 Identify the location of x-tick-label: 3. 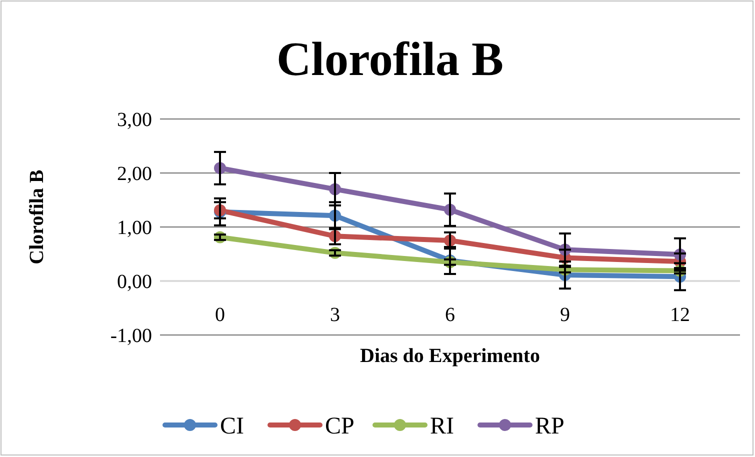
(335, 315).